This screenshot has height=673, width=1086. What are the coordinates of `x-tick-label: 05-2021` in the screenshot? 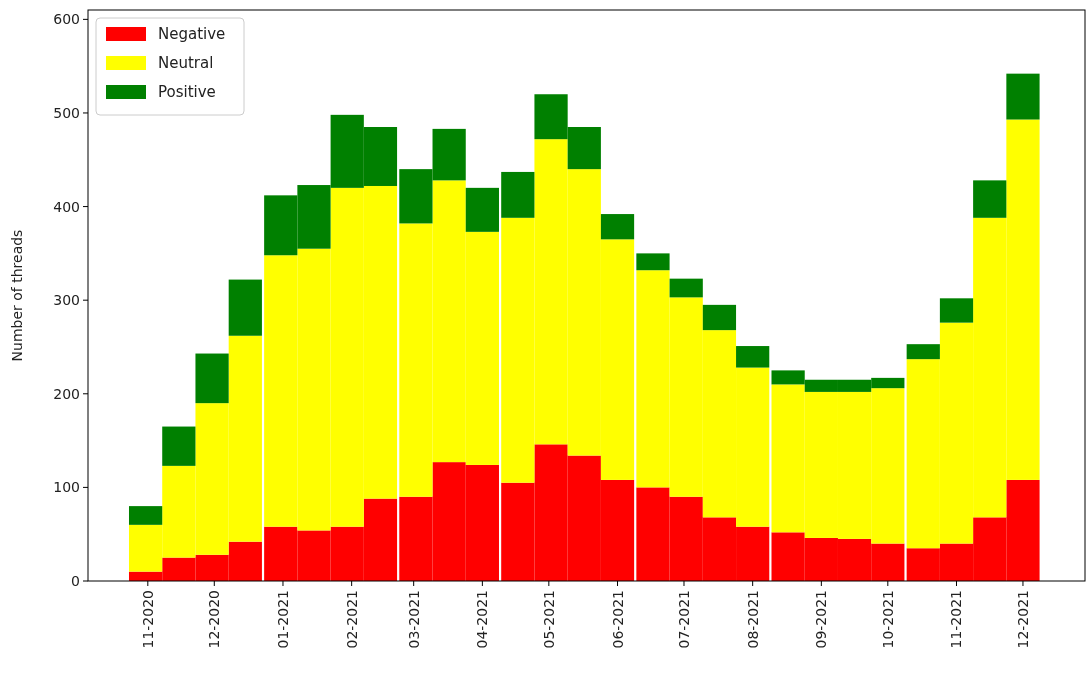 It's located at (548, 619).